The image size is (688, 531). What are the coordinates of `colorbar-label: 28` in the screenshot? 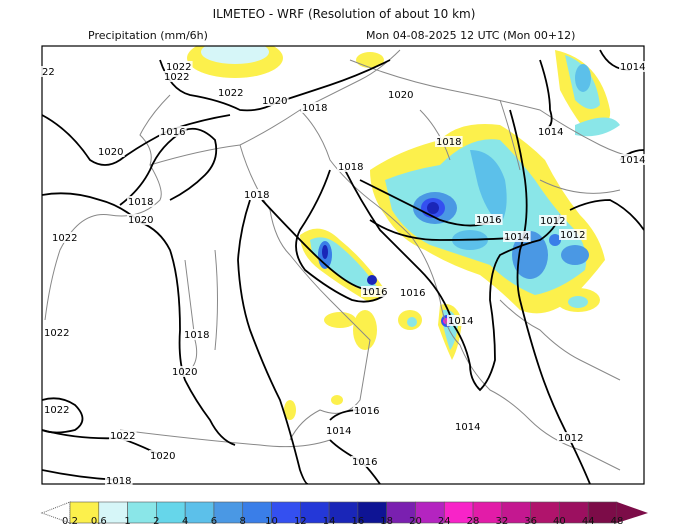 It's located at (473, 521).